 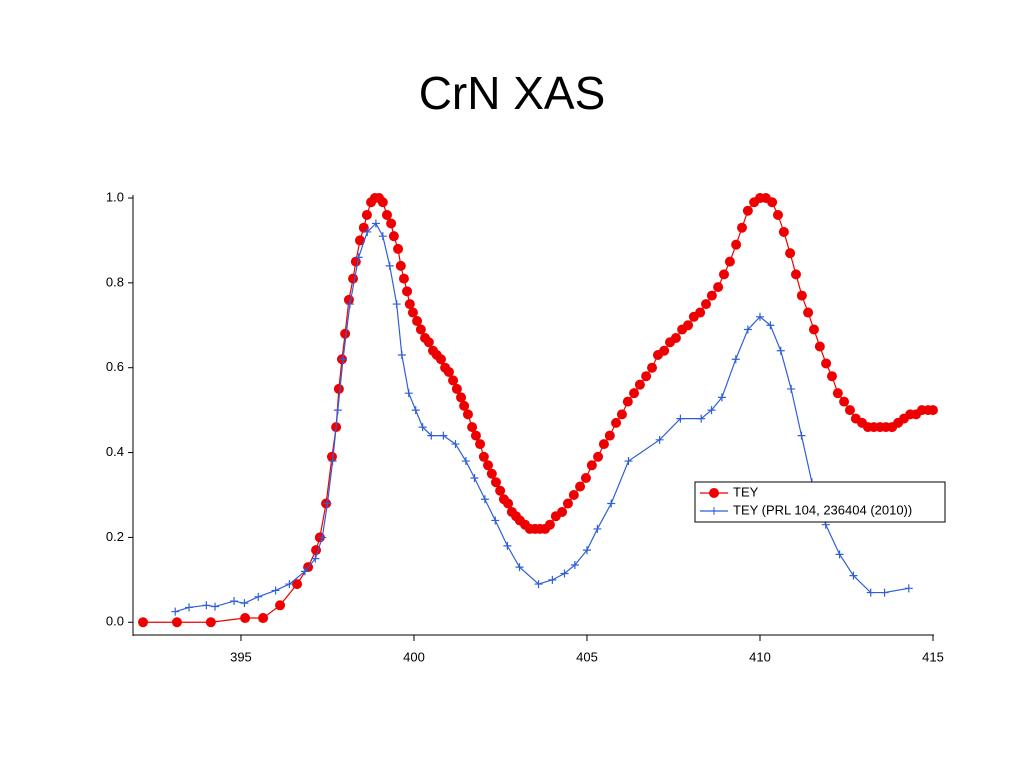 What do you see at coordinates (746, 491) in the screenshot?
I see `legend-label: TEY` at bounding box center [746, 491].